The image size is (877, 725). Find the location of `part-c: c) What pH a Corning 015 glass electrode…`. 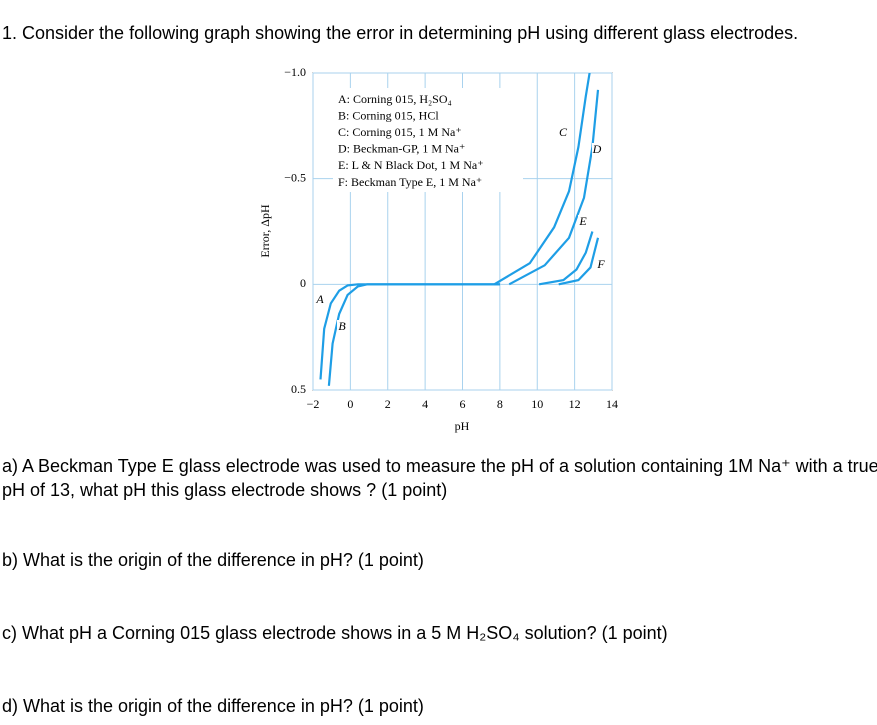

part-c: c) What pH a Corning 015 glass electrode… is located at coordinates (335, 633).